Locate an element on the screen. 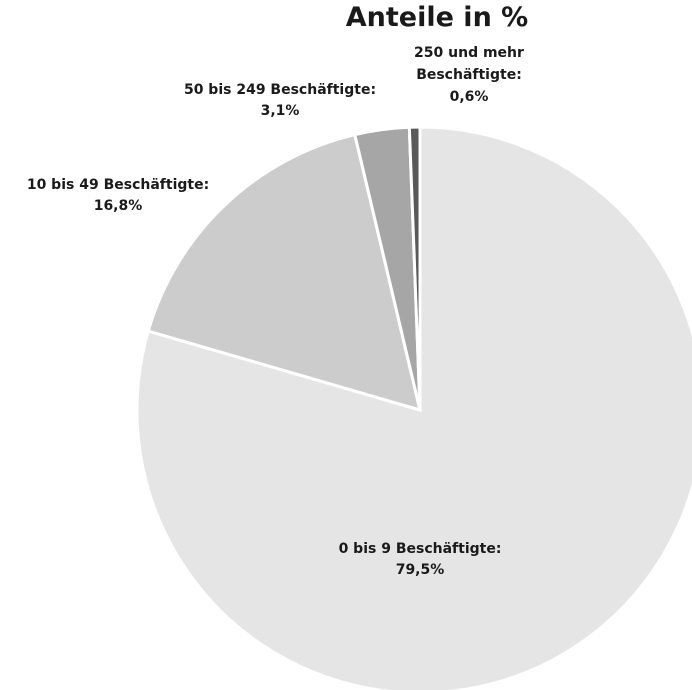  slice-label-50-249: 50 bis 249 Beschäftigte: is located at coordinates (280, 90).